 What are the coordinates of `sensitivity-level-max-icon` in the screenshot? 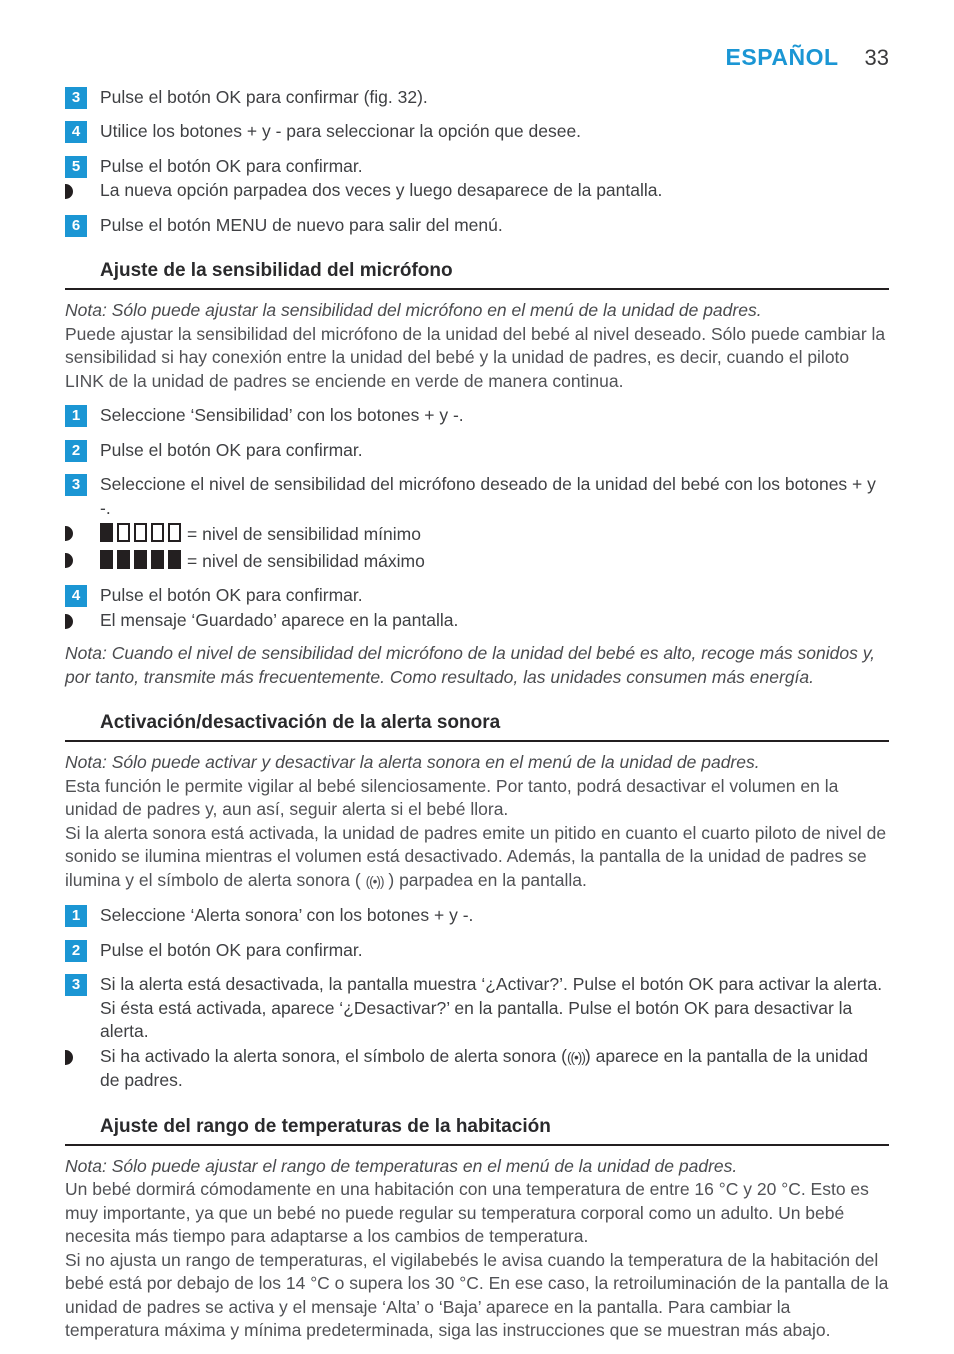 It's located at (140, 559).